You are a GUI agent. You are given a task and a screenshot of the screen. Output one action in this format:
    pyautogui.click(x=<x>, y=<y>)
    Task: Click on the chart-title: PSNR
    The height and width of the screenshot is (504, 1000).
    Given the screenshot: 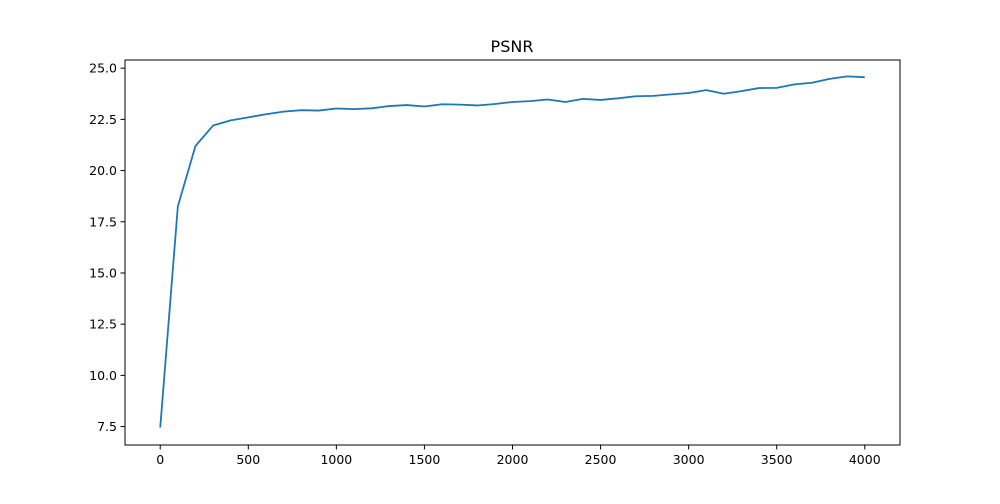 What is the action you would take?
    pyautogui.click(x=512, y=46)
    